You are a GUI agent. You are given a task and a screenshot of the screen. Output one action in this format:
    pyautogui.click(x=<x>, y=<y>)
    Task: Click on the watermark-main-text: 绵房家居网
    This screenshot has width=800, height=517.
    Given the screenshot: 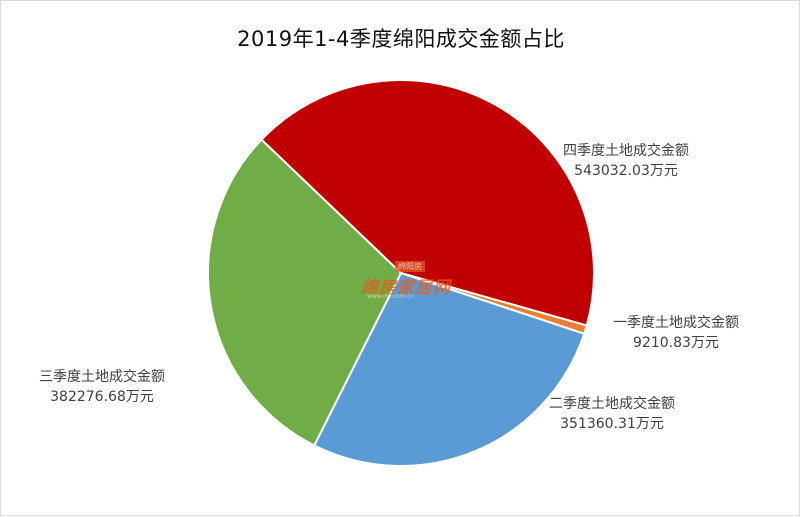 What is the action you would take?
    pyautogui.click(x=406, y=288)
    